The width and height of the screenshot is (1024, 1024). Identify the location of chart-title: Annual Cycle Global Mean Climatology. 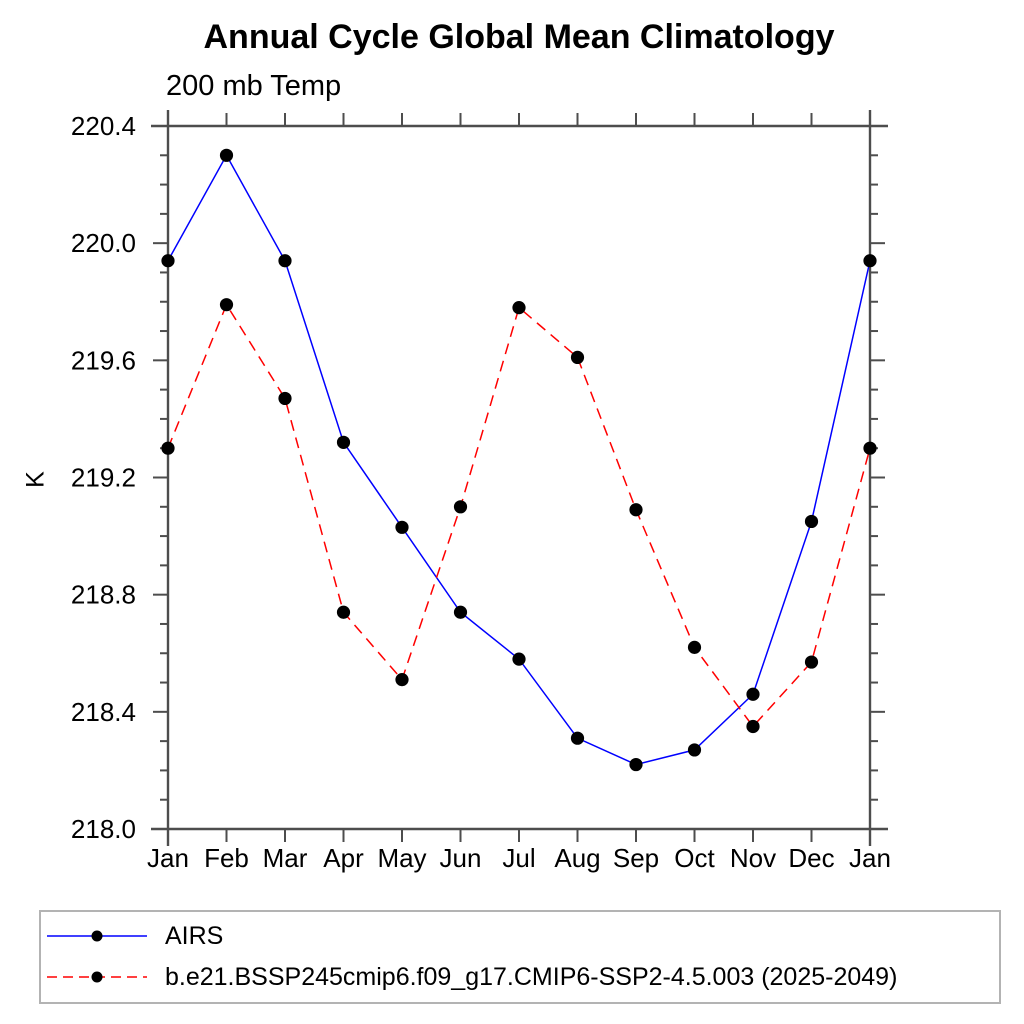
(519, 37).